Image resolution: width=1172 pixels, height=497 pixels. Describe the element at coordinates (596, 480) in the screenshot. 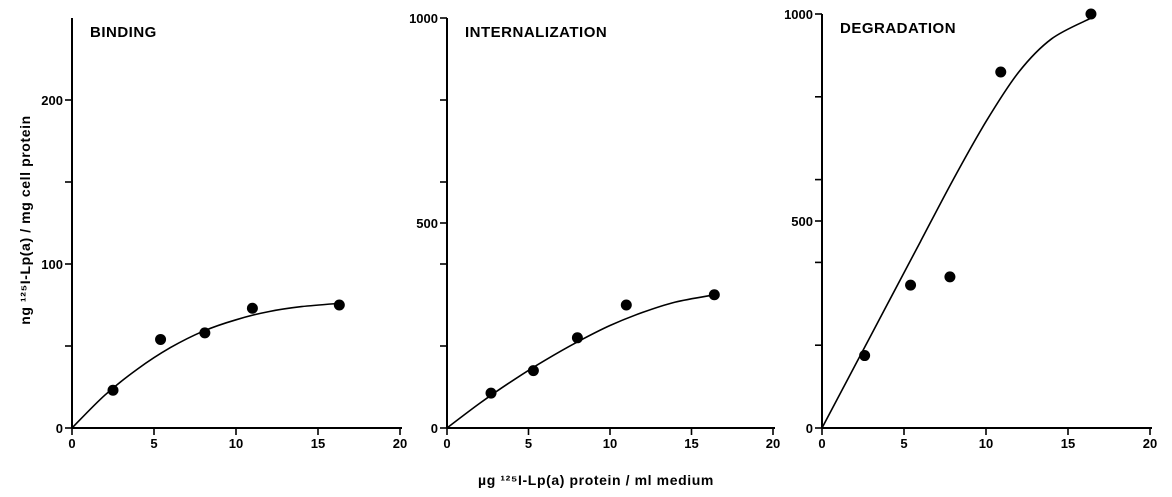

I see `x-axis-title: µg ¹²⁵I-Lp(a) protein / ml medium` at that location.